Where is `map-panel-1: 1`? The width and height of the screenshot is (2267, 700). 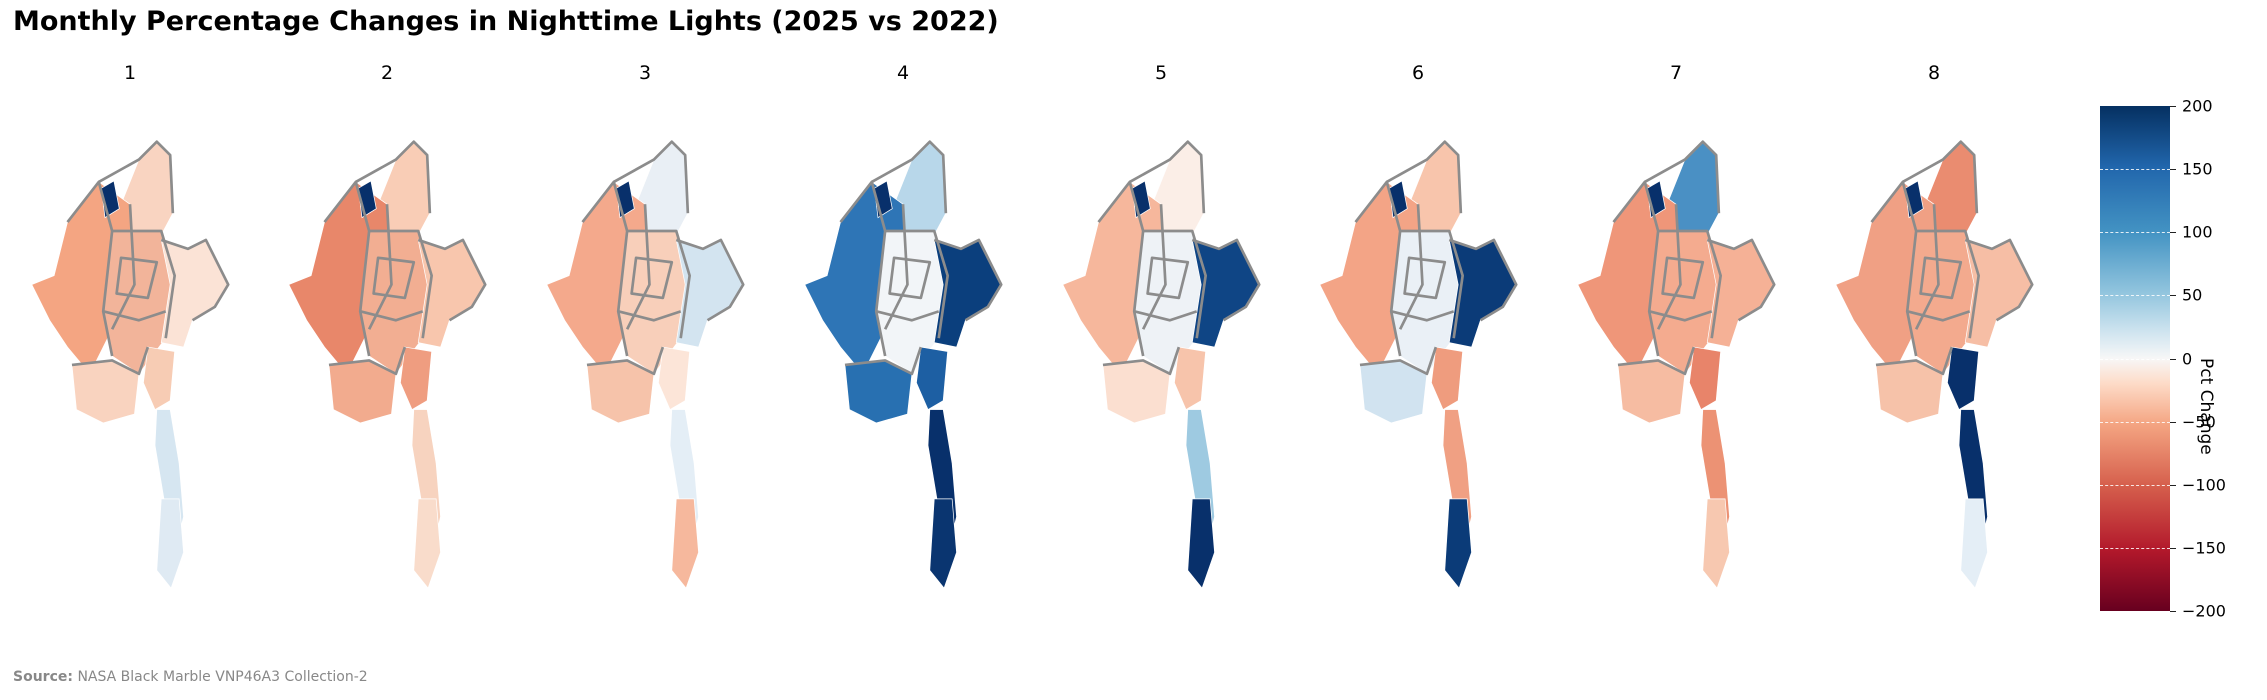 map-panel-1: 1 is located at coordinates (130, 332).